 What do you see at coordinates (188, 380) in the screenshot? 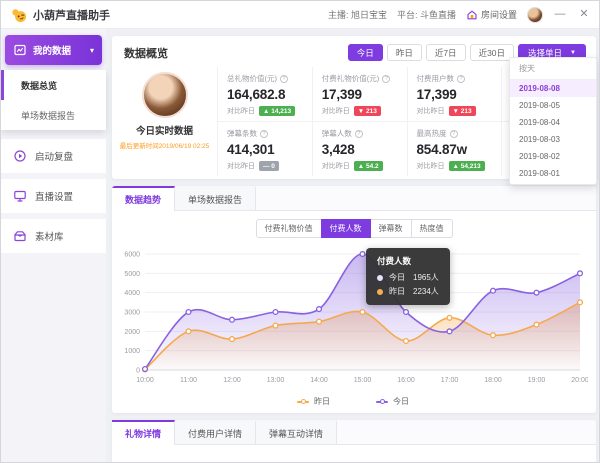
I see `svg-text: 11:00` at bounding box center [188, 380].